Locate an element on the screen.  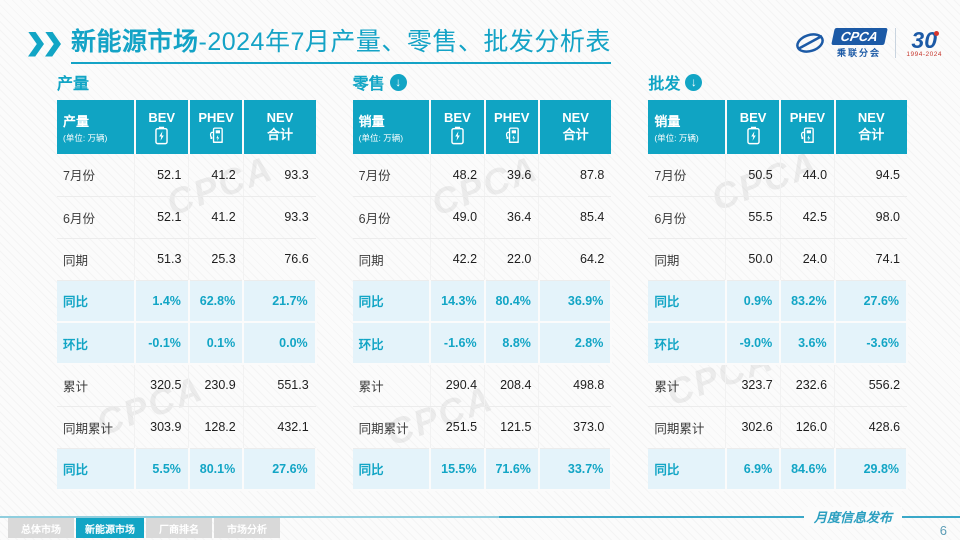
page-title-rest: -2024年7月产量、零售、批发分析表 is located at coordinates (404, 42).